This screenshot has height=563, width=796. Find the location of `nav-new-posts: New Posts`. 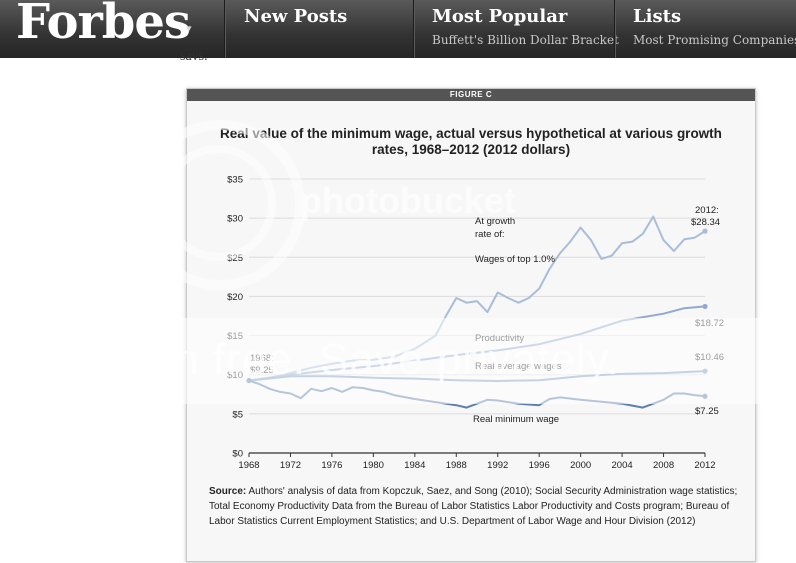

nav-new-posts: New Posts is located at coordinates (295, 29).